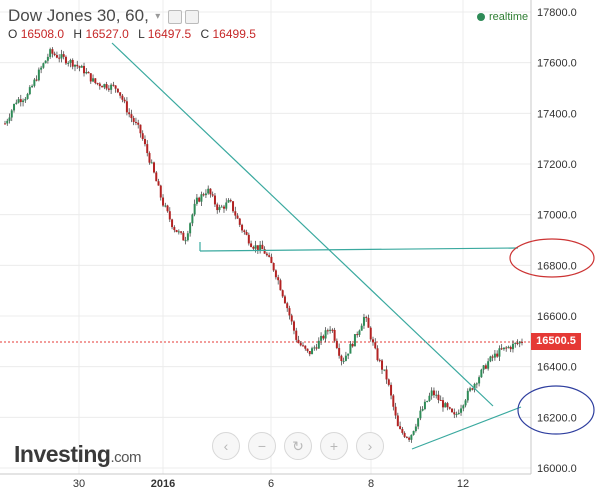  I want to click on chevron-down-icon: ▾, so click(158, 17).